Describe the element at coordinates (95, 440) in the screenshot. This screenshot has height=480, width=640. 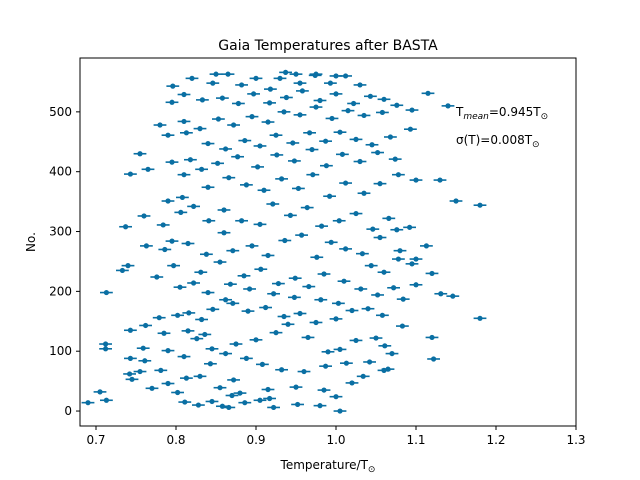
I see `x-tick-label: 0.7` at that location.